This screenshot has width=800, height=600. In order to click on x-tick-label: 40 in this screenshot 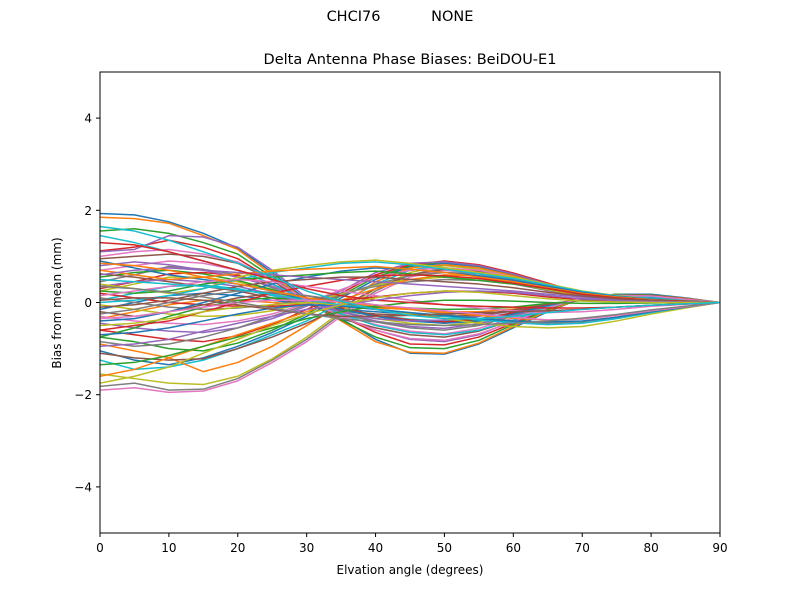, I will do `click(375, 548)`.